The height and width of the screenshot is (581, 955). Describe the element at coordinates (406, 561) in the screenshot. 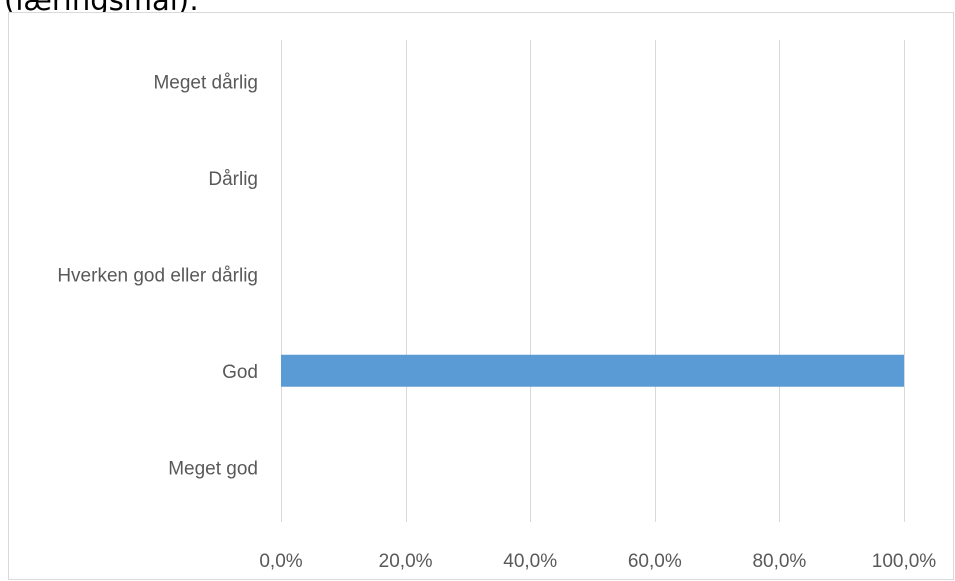

I see `x-tick-label: 20,0%` at that location.